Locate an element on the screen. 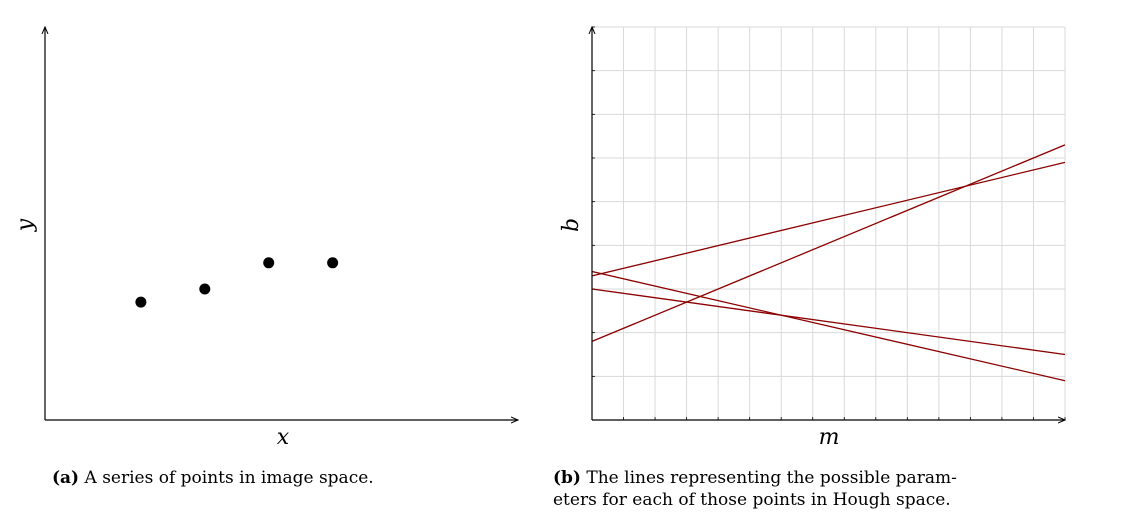  panel-b-y-axis-label: b is located at coordinates (571, 225).